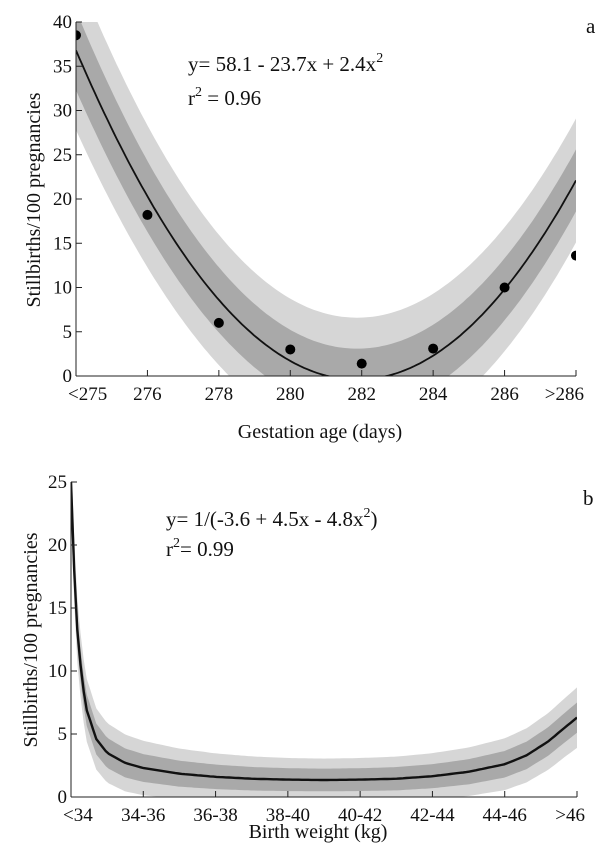 This screenshot has width=616, height=860. What do you see at coordinates (68, 376) in the screenshot?
I see `panel-a-y-tick-label-0: 0` at bounding box center [68, 376].